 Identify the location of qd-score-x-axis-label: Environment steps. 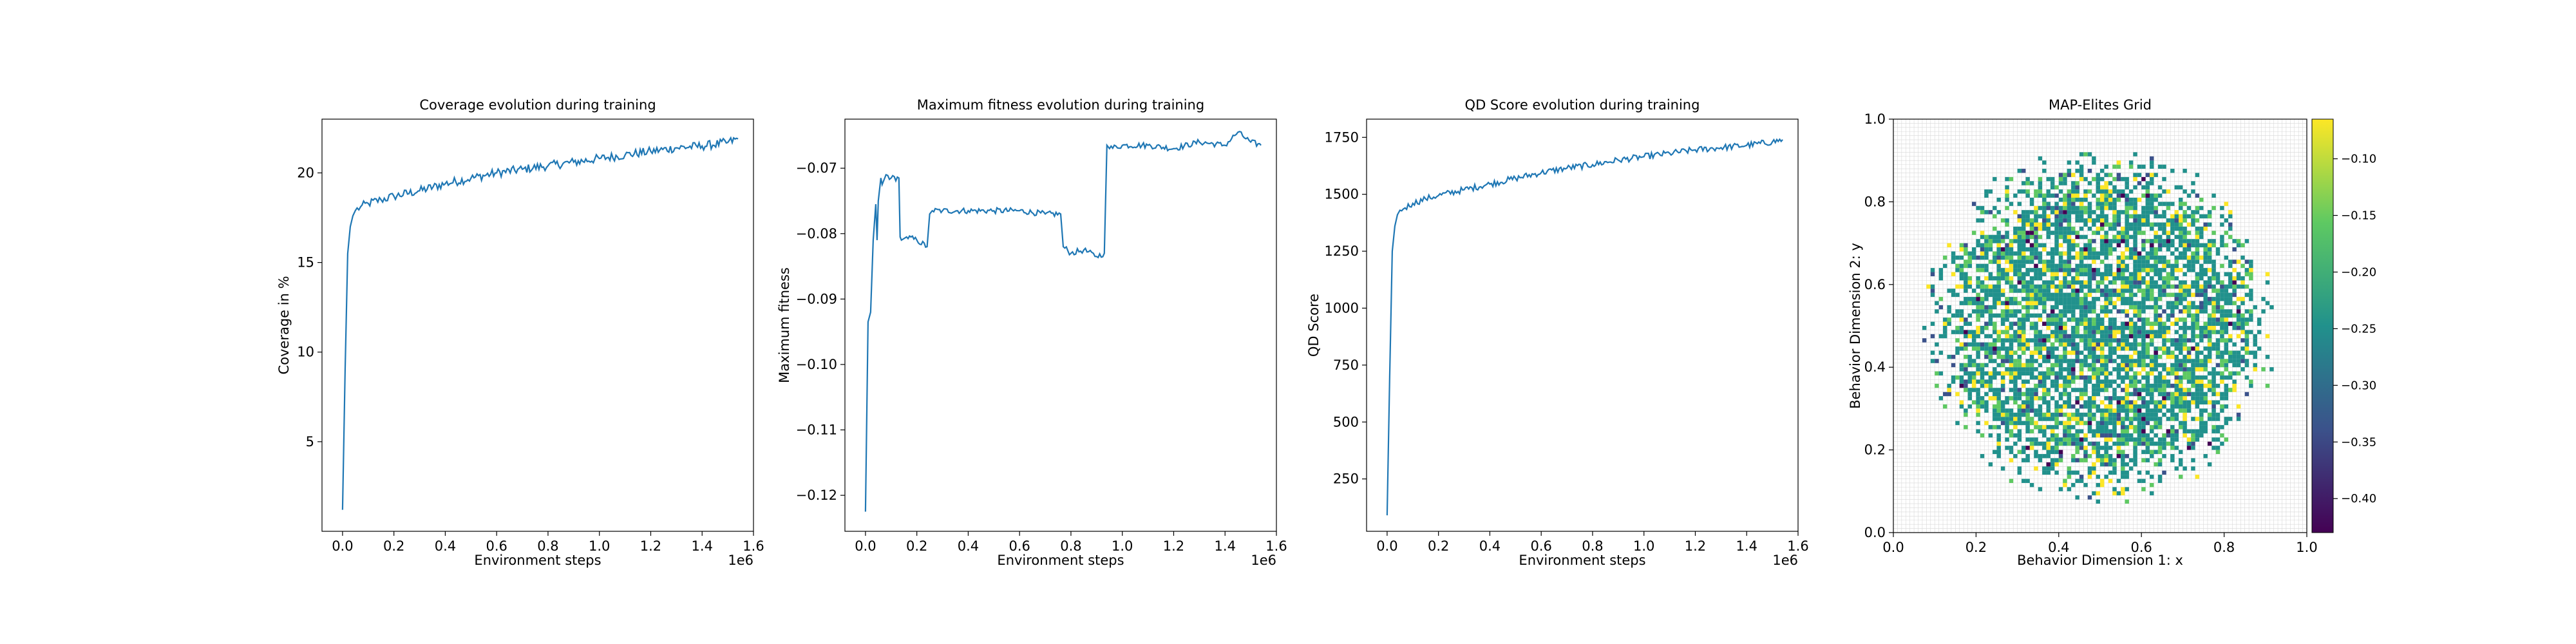
(1582, 560).